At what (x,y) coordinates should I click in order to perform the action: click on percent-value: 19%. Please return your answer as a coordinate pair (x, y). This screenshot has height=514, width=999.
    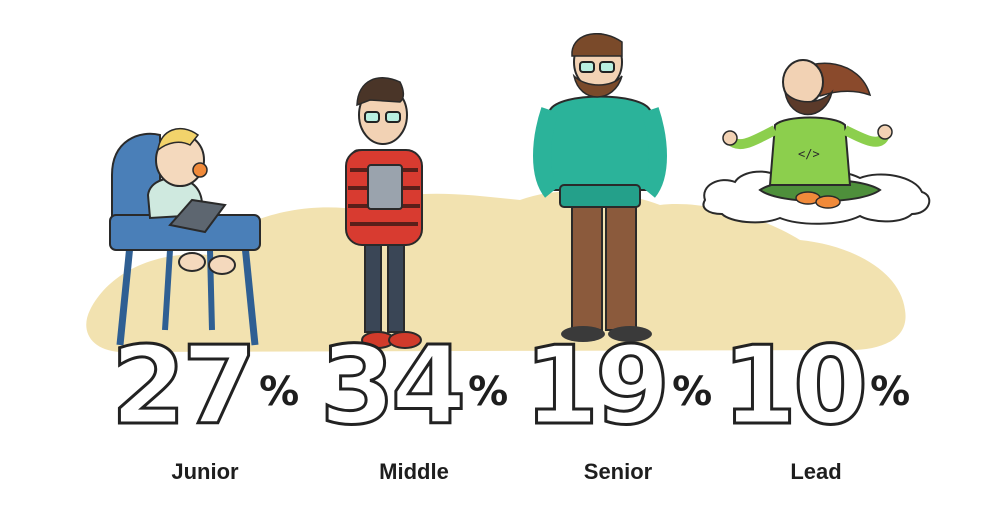
    Looking at the image, I should click on (617, 387).